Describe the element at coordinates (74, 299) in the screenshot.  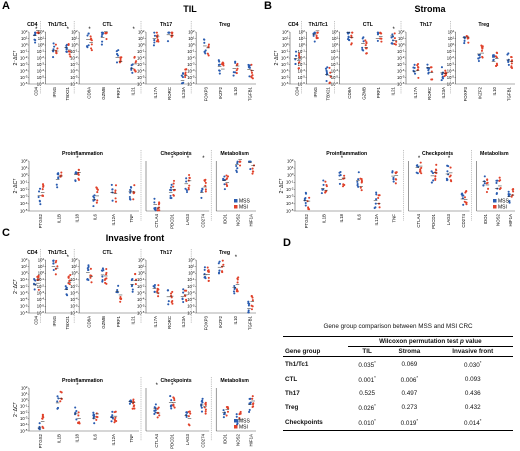
I see `y-tick-label: 10-4` at that location.